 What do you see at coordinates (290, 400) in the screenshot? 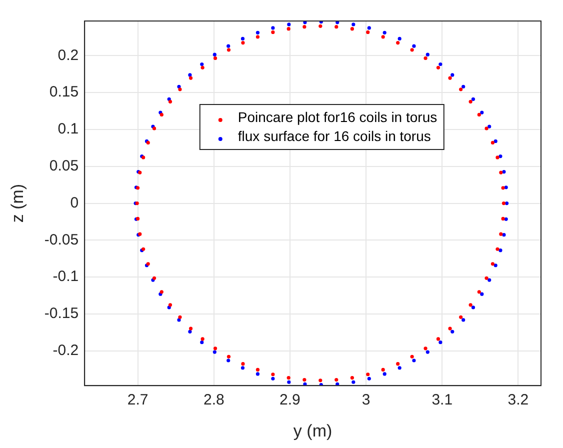
I see `x-tick-label: 2.9` at bounding box center [290, 400].